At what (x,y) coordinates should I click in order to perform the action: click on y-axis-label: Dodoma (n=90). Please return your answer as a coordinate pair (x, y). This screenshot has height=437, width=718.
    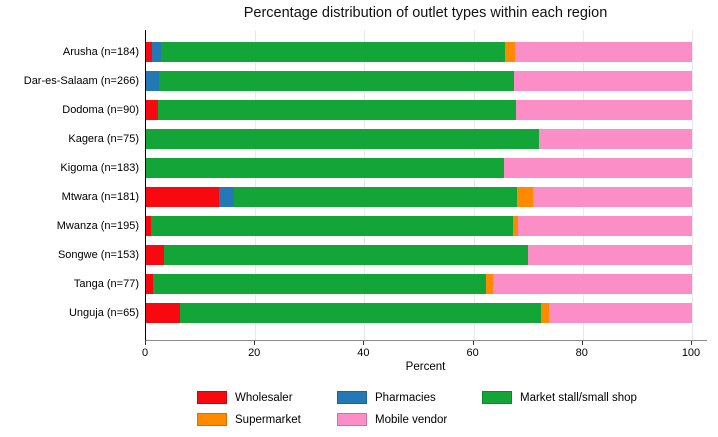
    Looking at the image, I should click on (100, 109).